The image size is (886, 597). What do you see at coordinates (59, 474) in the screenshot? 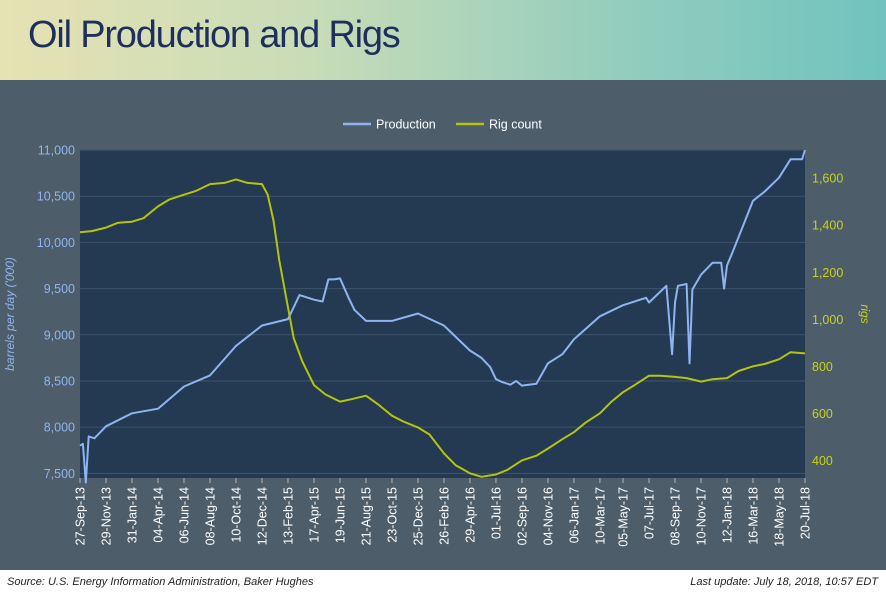
I see `left-tick-label: 7,500` at bounding box center [59, 474].